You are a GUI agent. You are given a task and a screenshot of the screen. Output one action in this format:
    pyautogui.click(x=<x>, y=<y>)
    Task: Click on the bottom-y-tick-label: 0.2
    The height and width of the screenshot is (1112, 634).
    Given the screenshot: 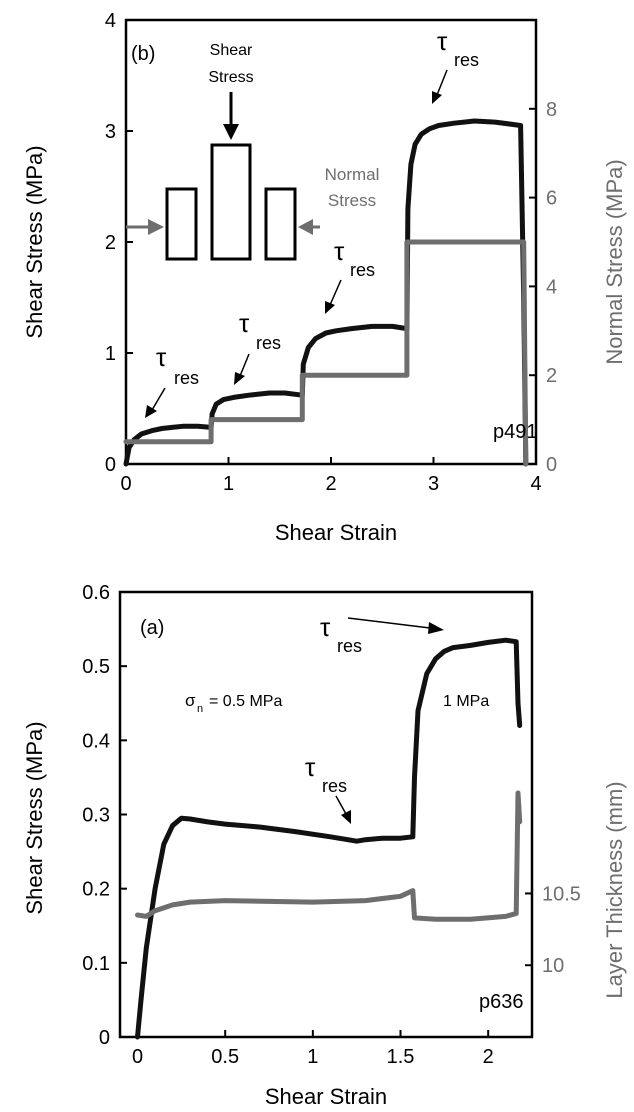 What is the action you would take?
    pyautogui.click(x=96, y=890)
    